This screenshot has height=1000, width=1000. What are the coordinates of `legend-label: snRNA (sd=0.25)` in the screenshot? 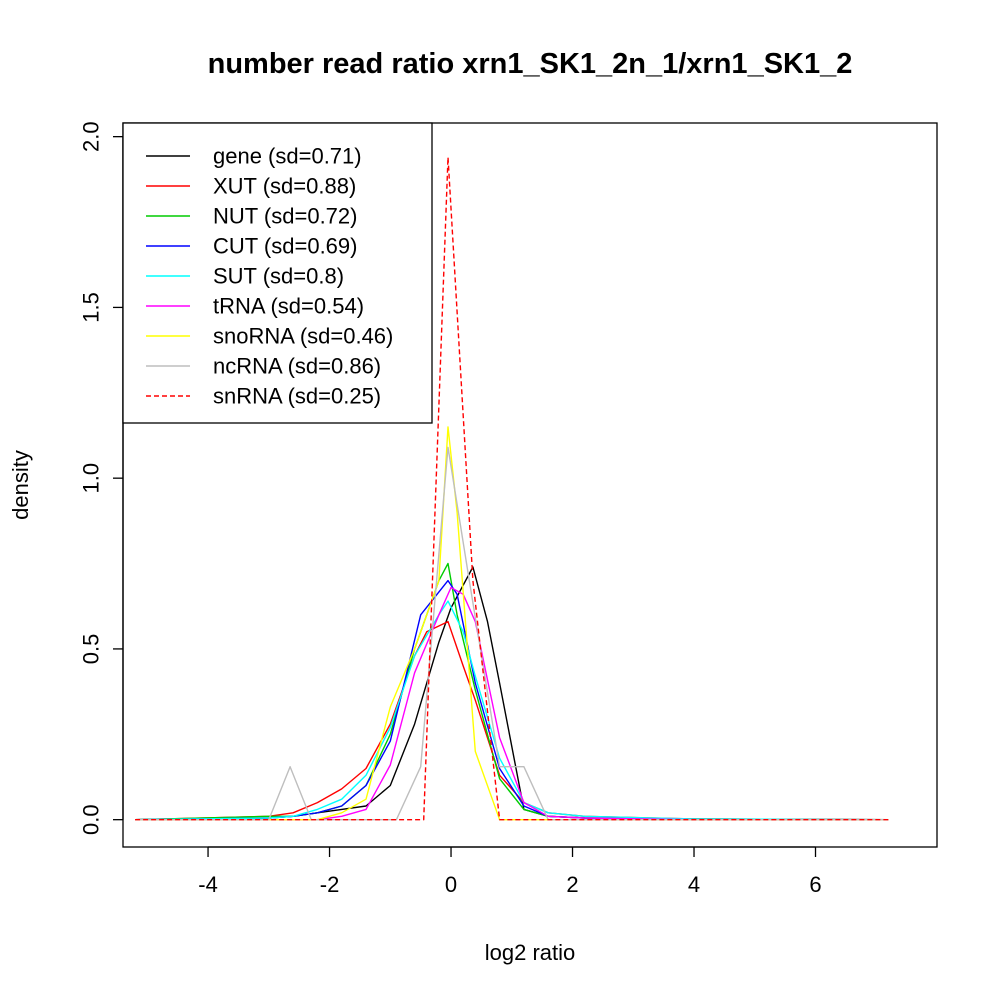 It's located at (297, 396).